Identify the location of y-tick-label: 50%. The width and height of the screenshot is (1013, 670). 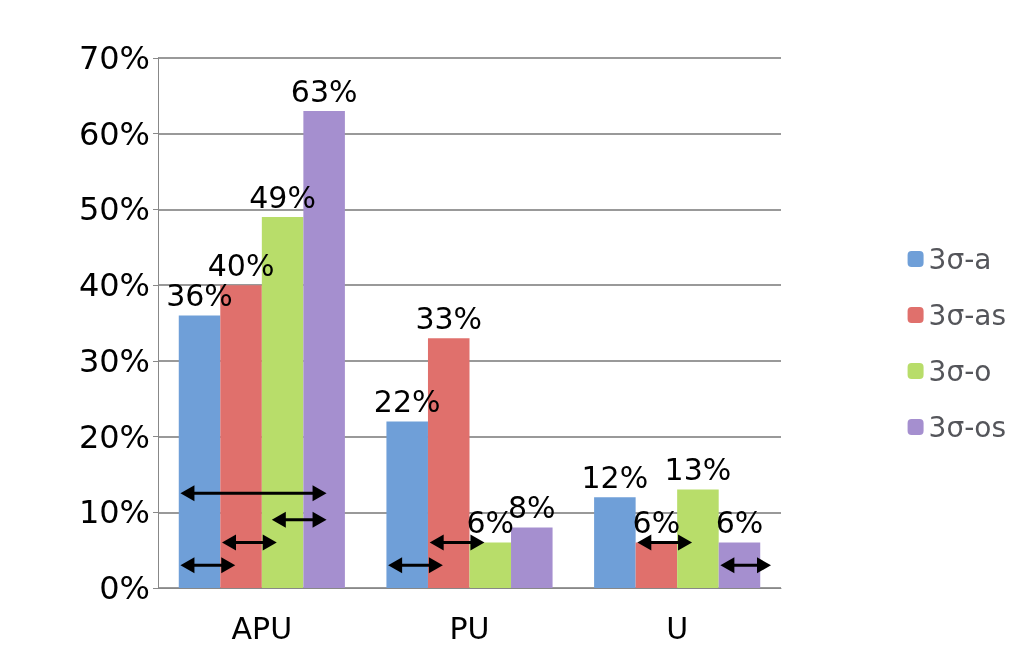
(114, 209).